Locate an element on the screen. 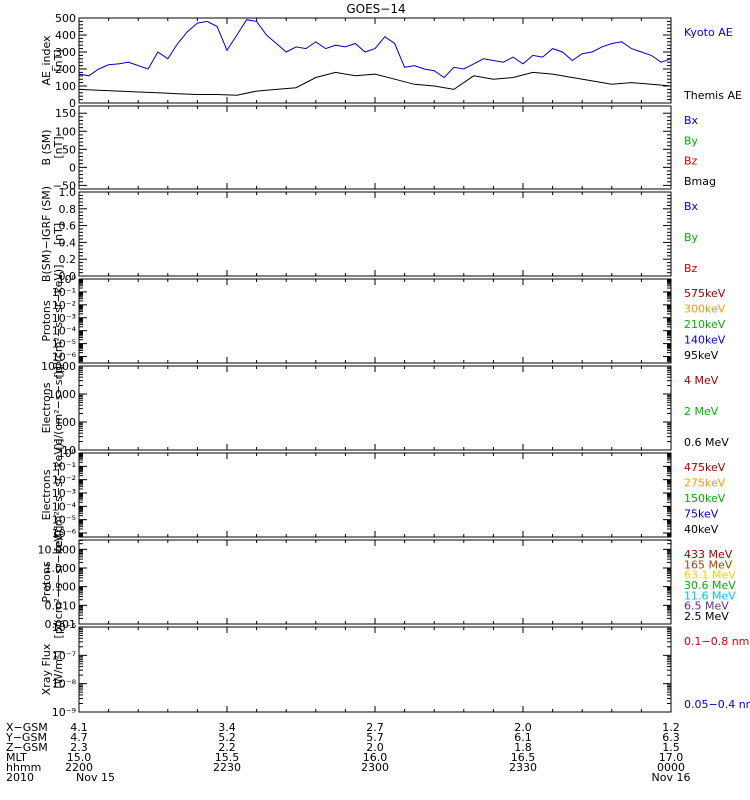 The width and height of the screenshot is (750, 800). y-tick-label: 10⁻³ is located at coordinates (64, 318).